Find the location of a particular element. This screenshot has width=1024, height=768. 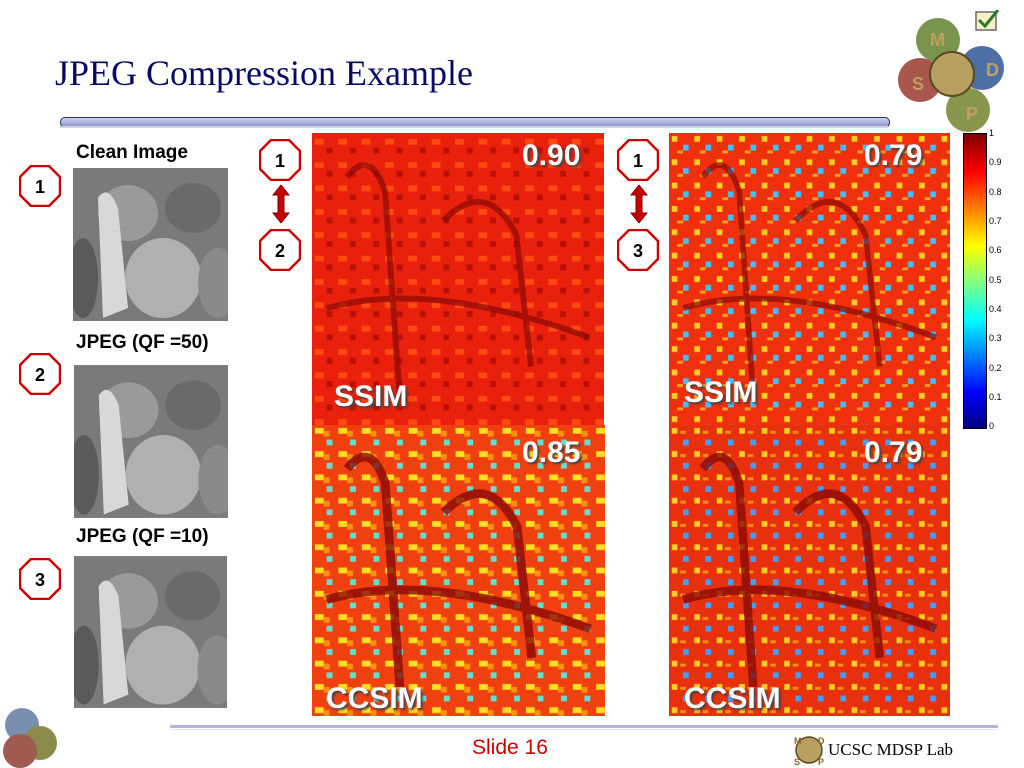

logo-letter-d: D is located at coordinates (992, 70).